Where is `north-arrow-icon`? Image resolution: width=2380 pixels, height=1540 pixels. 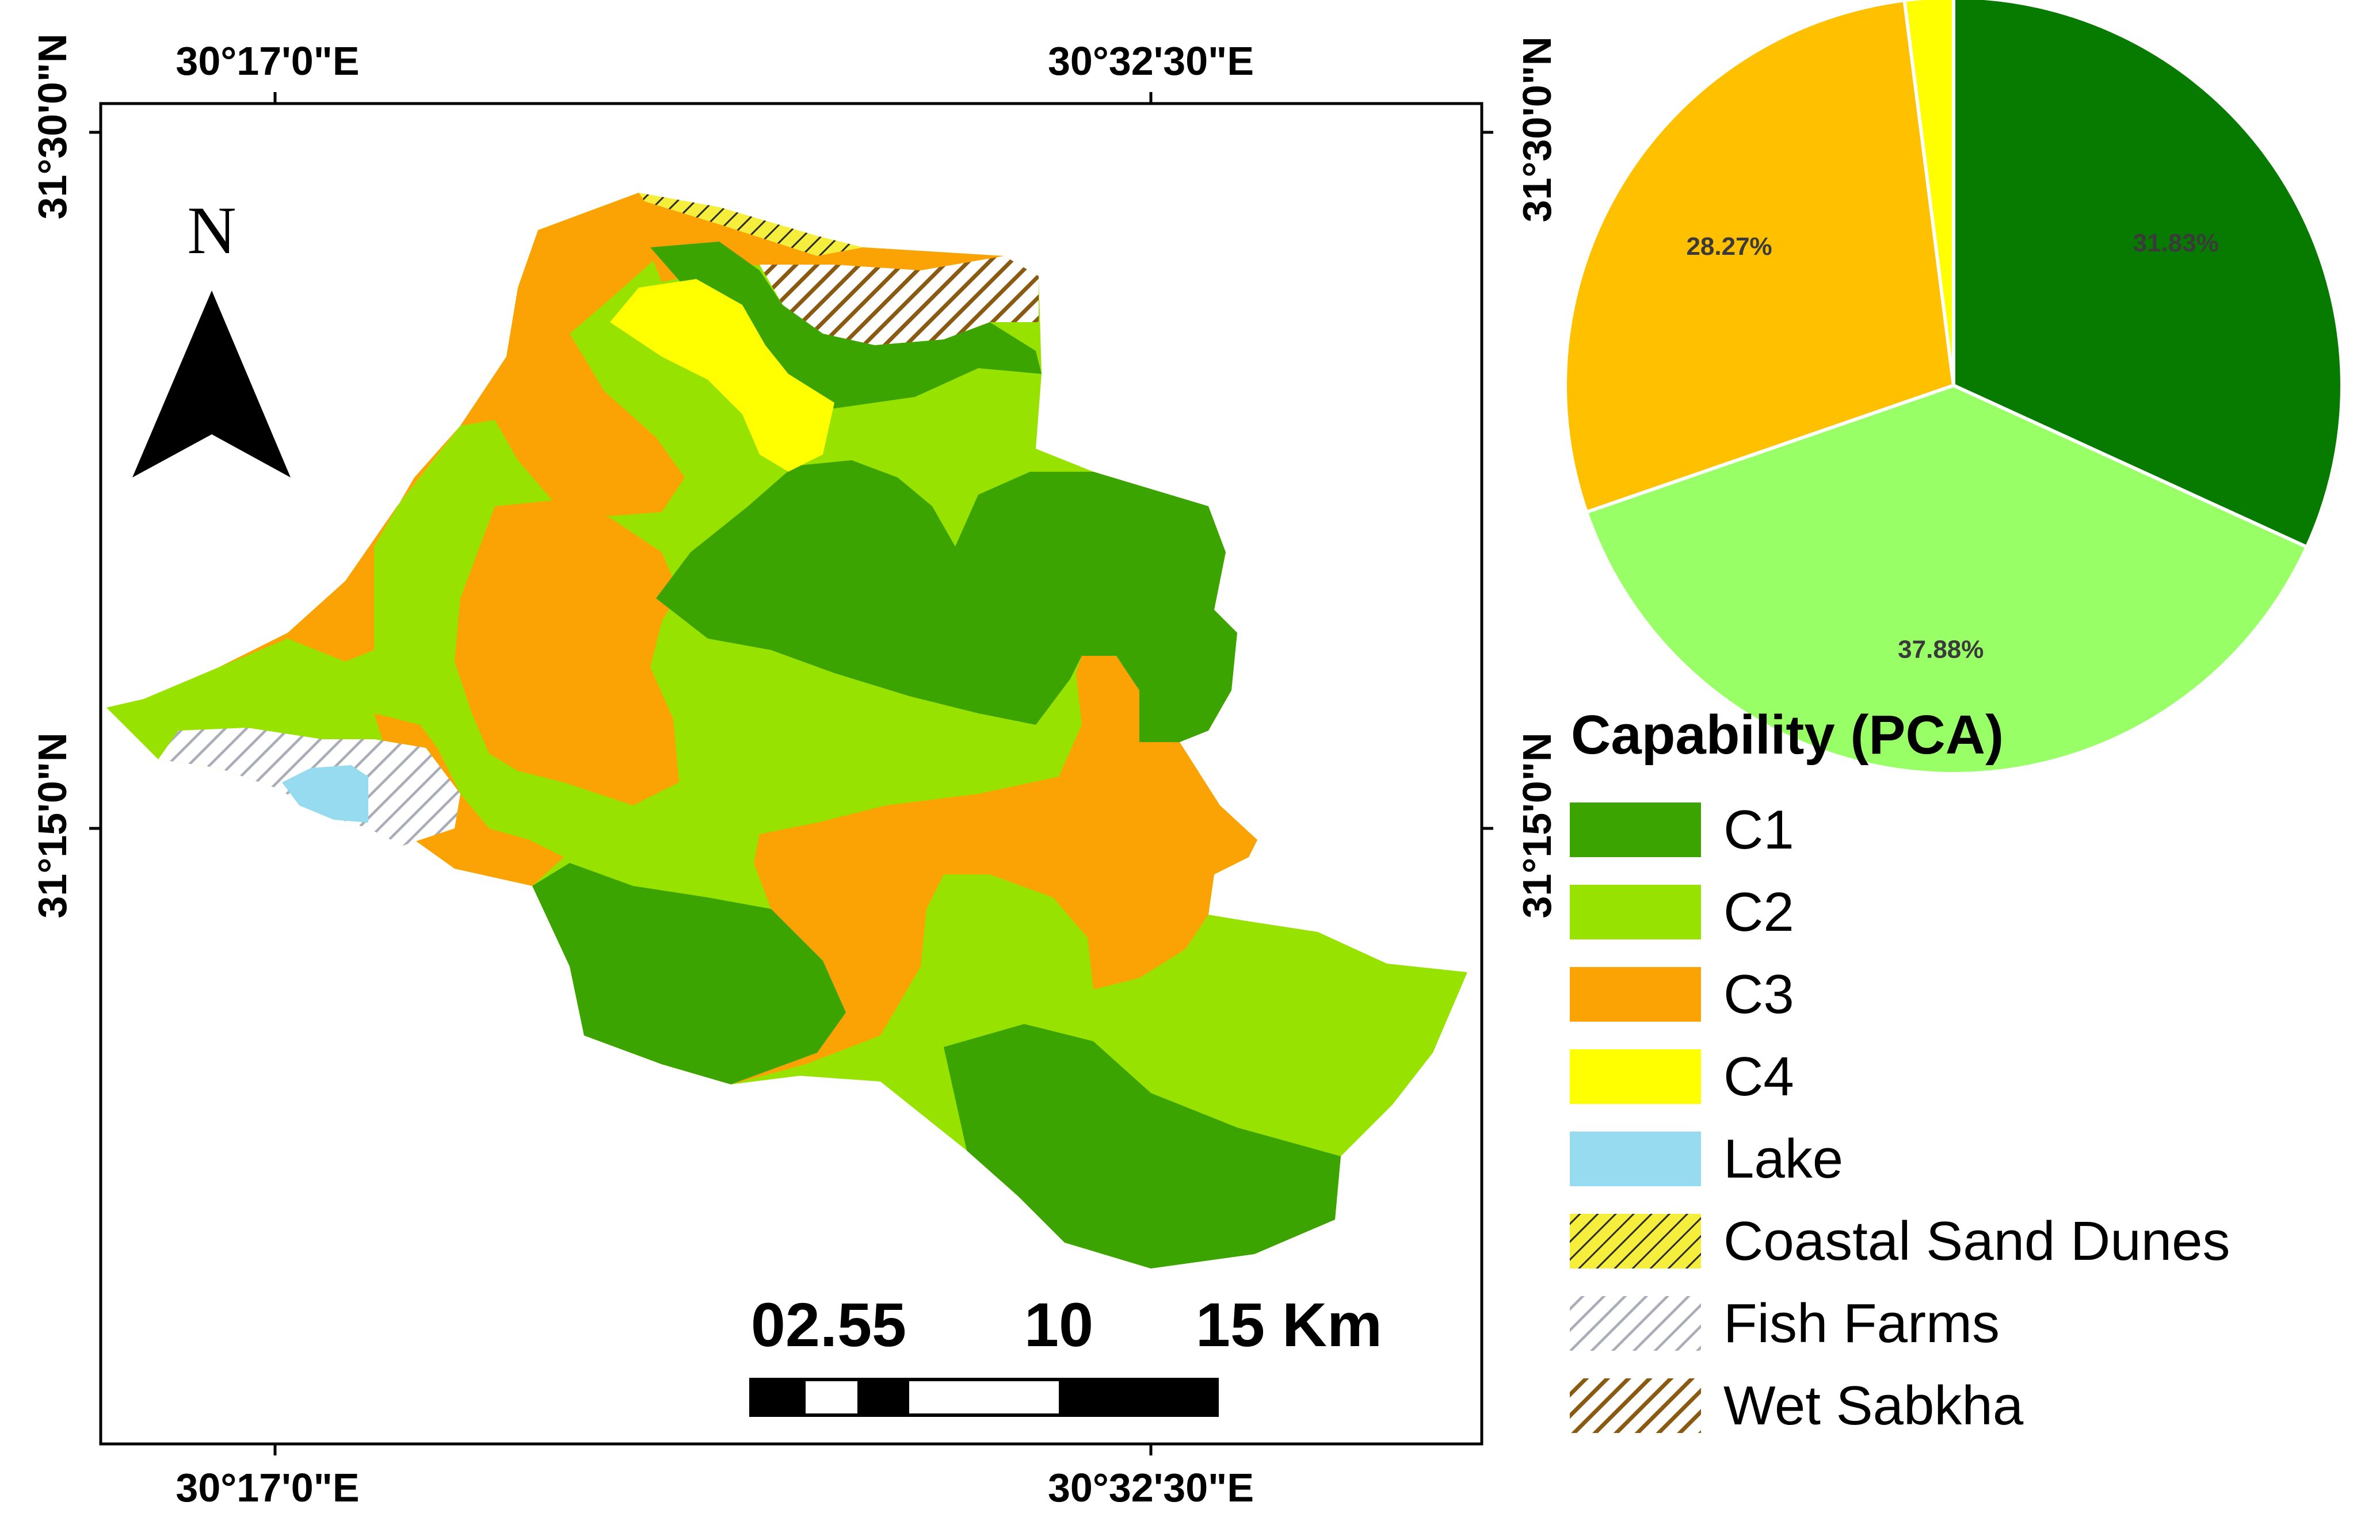
north-arrow-icon is located at coordinates (211, 384).